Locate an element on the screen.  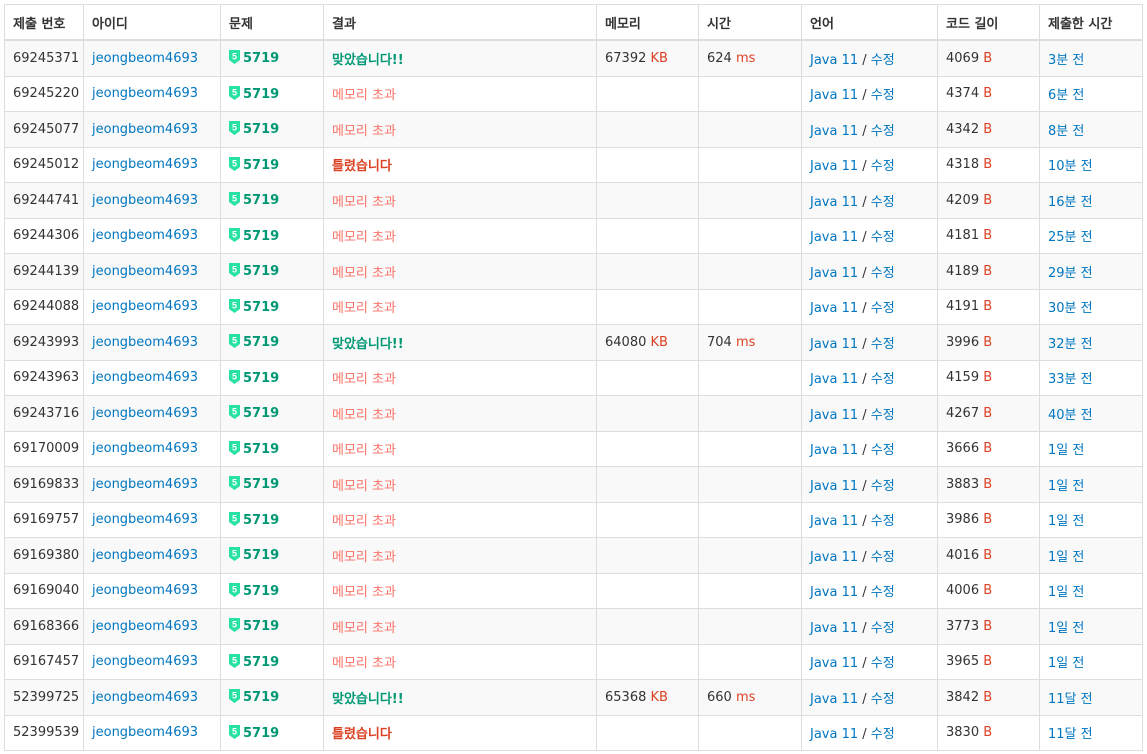
submitted-time-link: 30분 전 is located at coordinates (1070, 309).